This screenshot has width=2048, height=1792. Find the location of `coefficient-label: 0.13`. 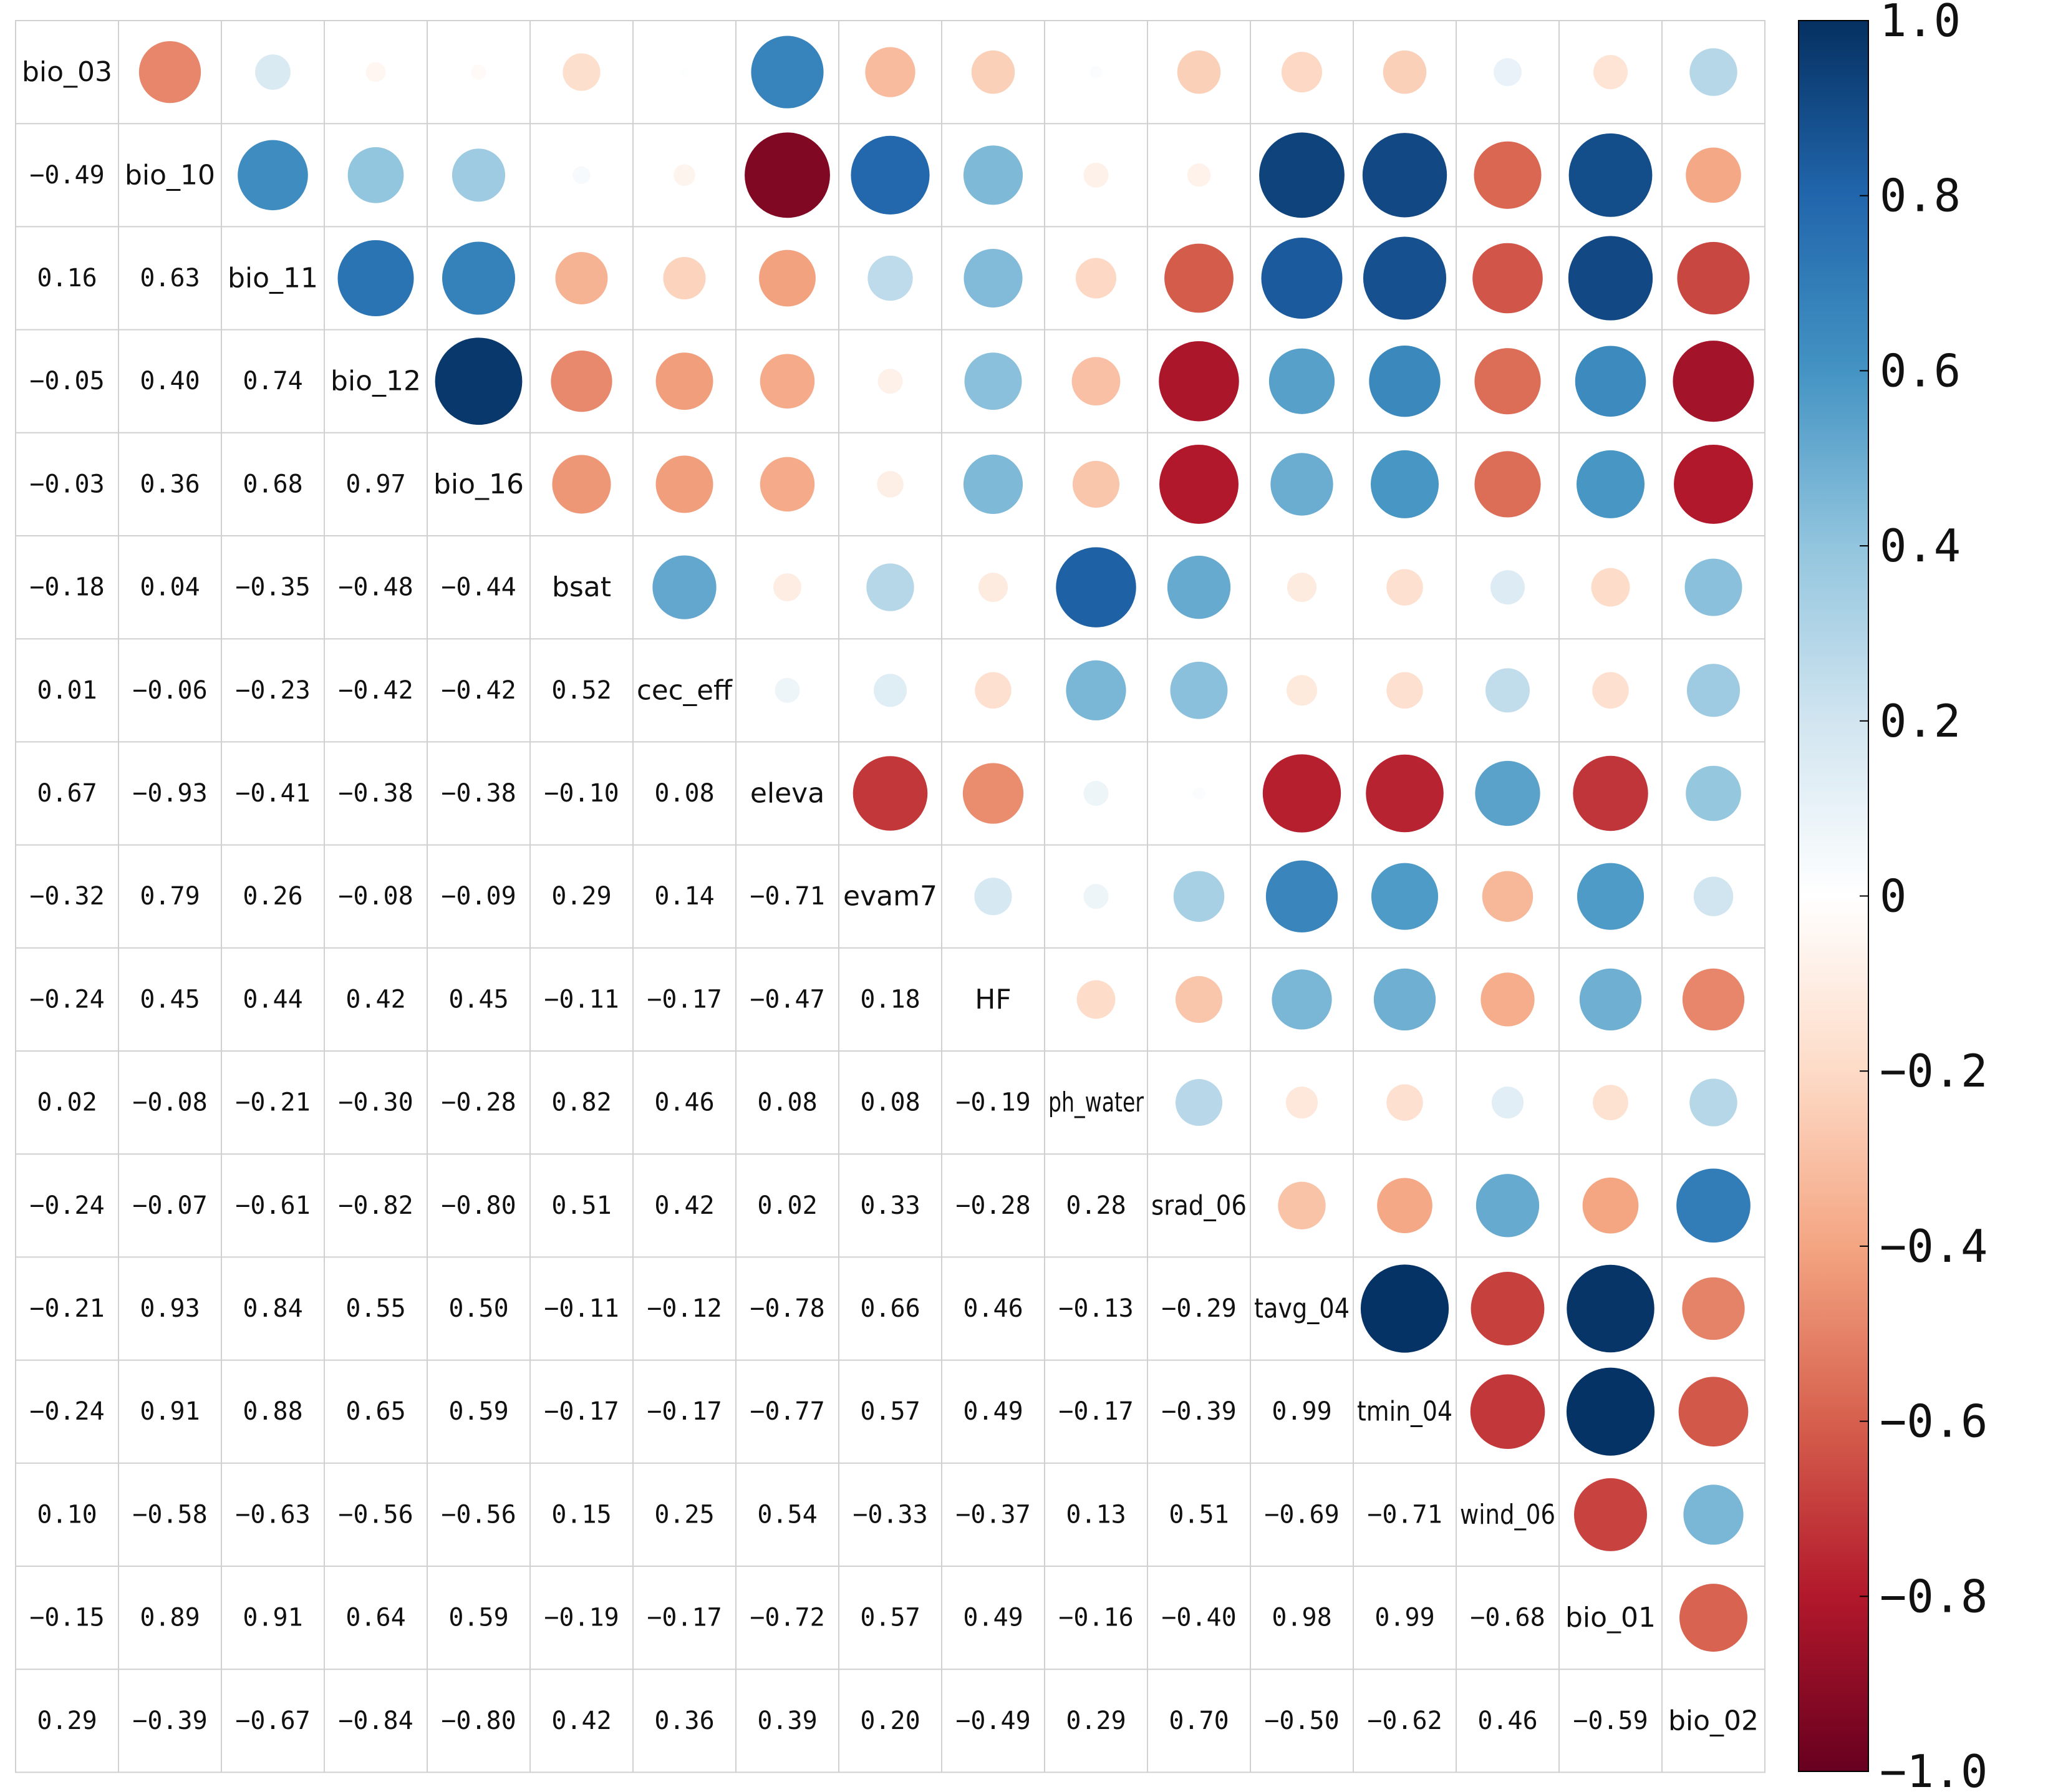

coefficient-label: 0.13 is located at coordinates (1096, 1514).